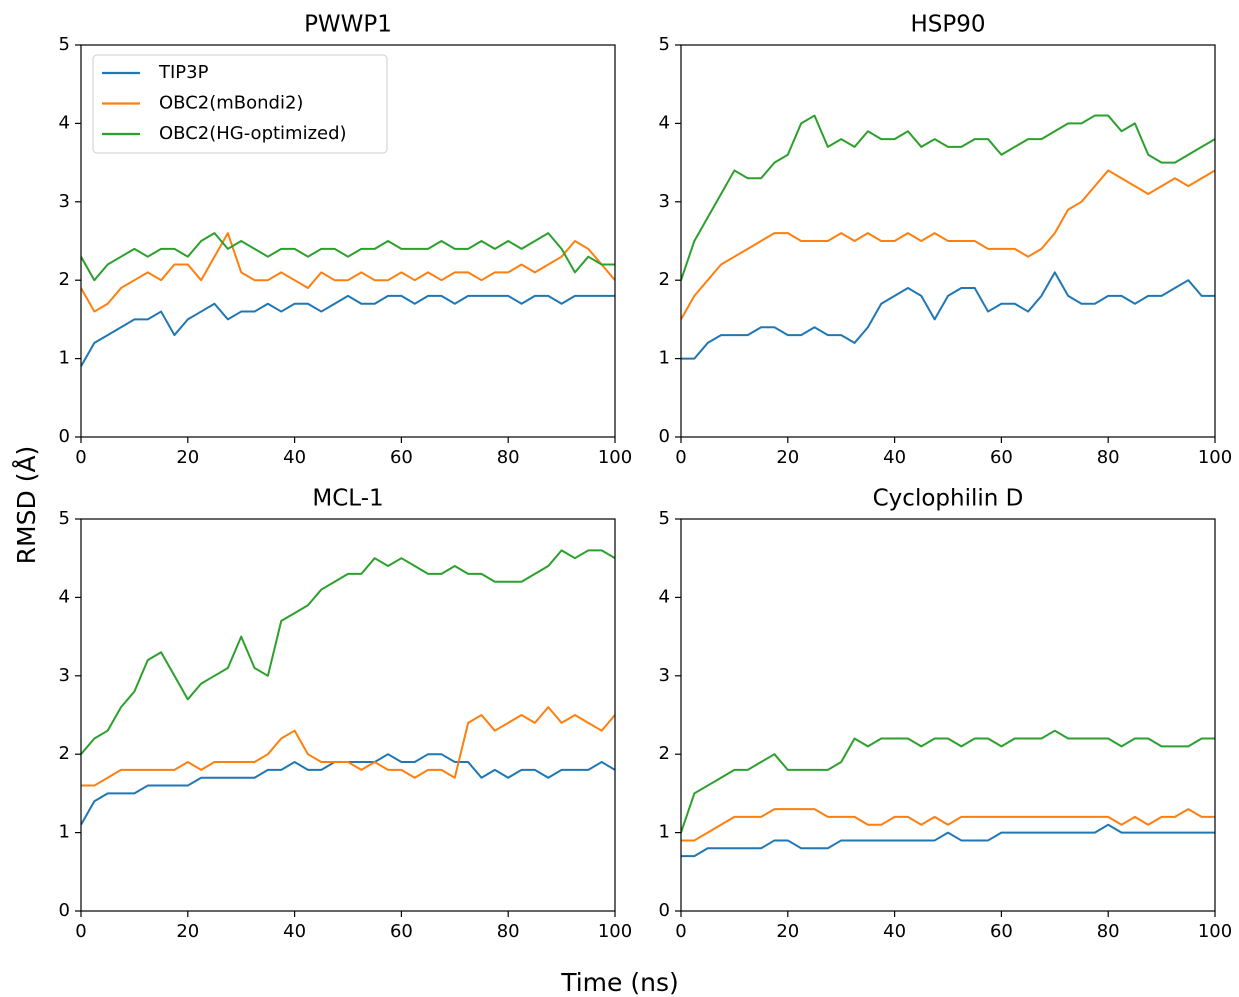  What do you see at coordinates (26, 505) in the screenshot?
I see `y-axis-label: RMSD (Å)` at bounding box center [26, 505].